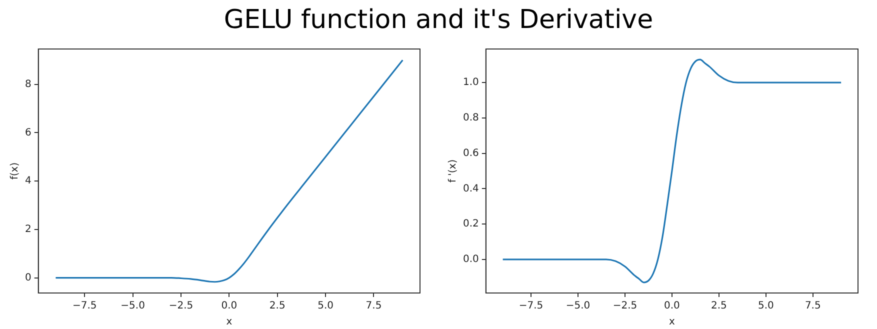 This screenshot has width=877, height=329. Describe the element at coordinates (470, 82) in the screenshot. I see `y-tick-label: 1.0` at that location.